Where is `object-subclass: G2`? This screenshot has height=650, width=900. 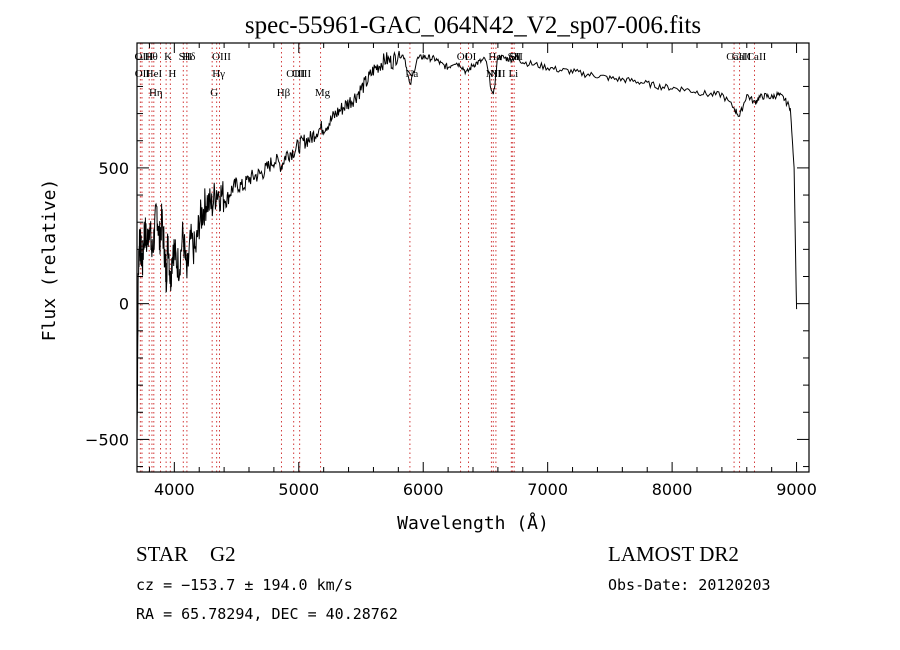 object-subclass: G2 is located at coordinates (223, 554).